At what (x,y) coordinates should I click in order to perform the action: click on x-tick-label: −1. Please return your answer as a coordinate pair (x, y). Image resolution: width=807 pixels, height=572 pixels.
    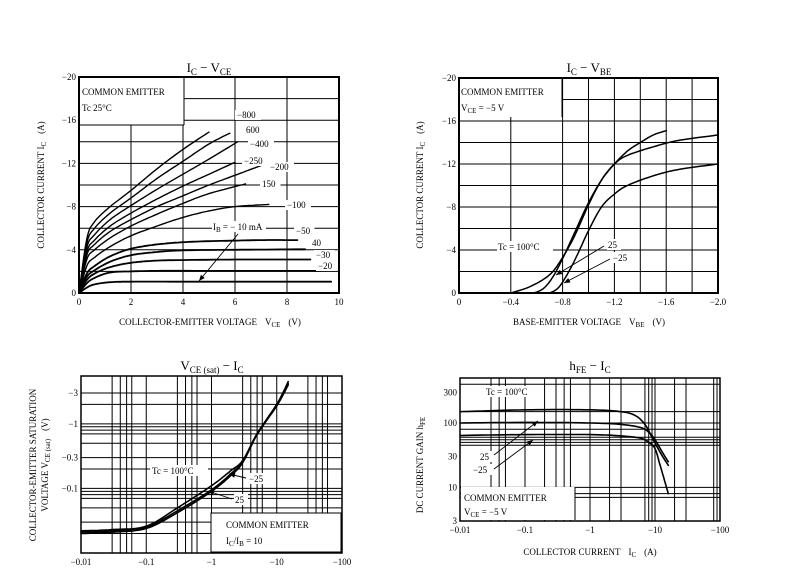
    Looking at the image, I should click on (212, 562).